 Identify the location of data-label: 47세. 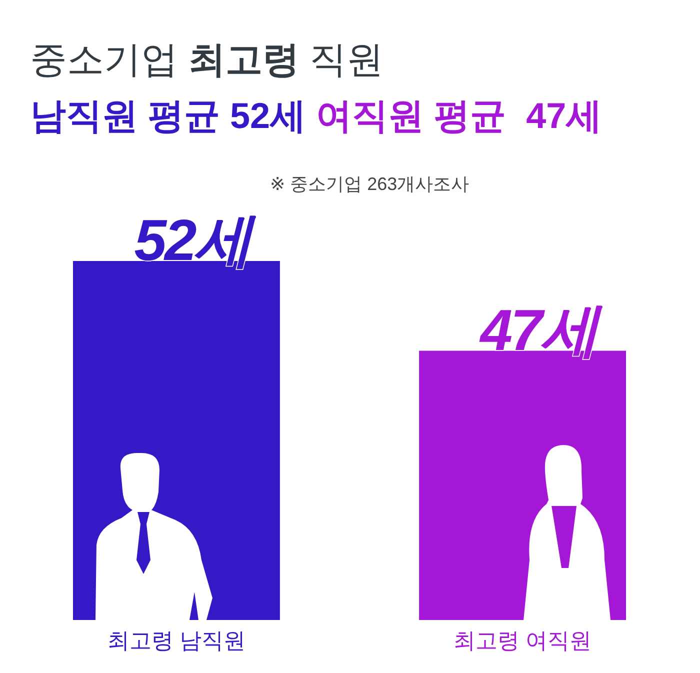
(541, 330).